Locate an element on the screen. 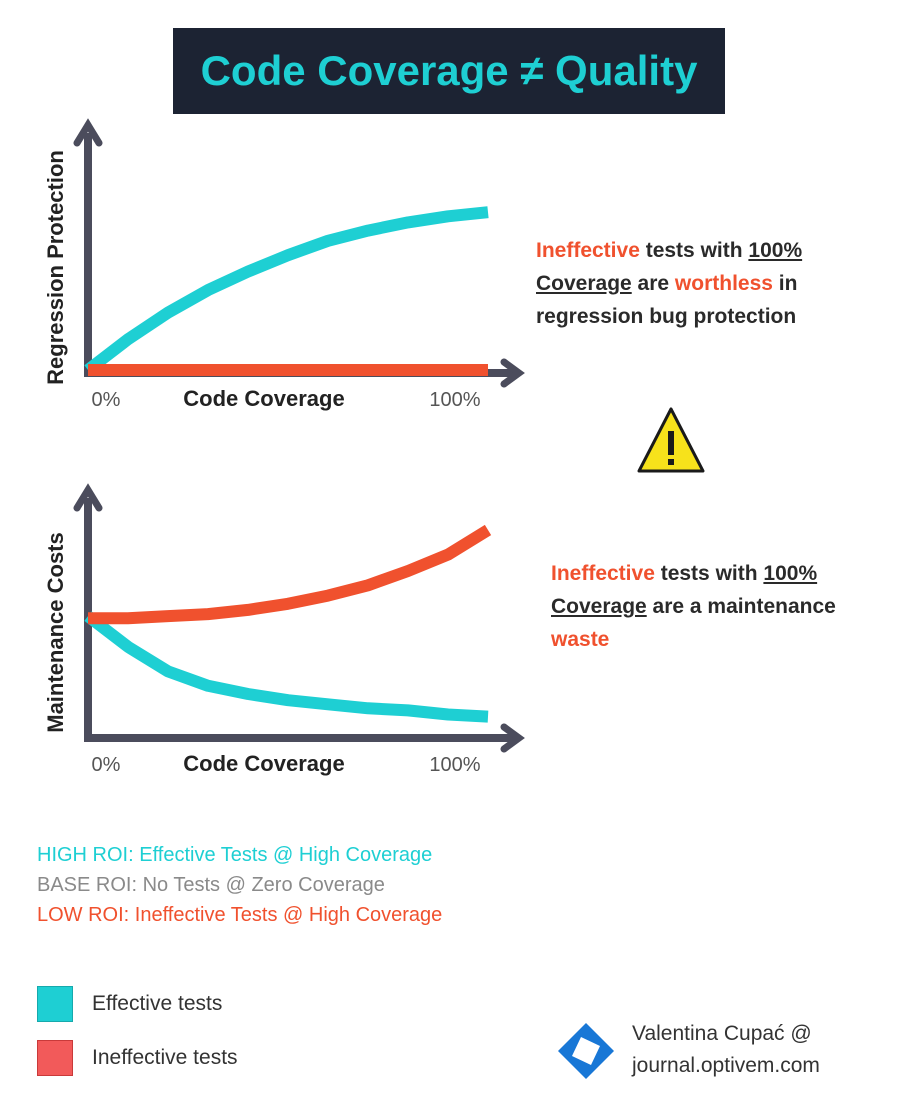 The height and width of the screenshot is (1111, 899). y-axis-label: Maintenance Costs is located at coordinates (55, 632).